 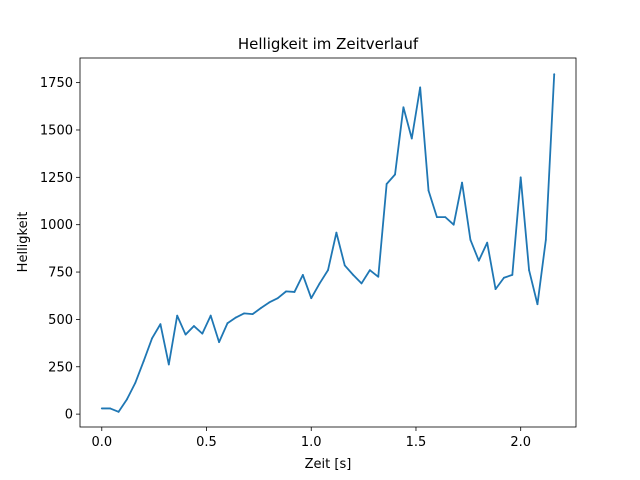 What do you see at coordinates (60, 273) in the screenshot?
I see `y-tick-label: 750` at bounding box center [60, 273].